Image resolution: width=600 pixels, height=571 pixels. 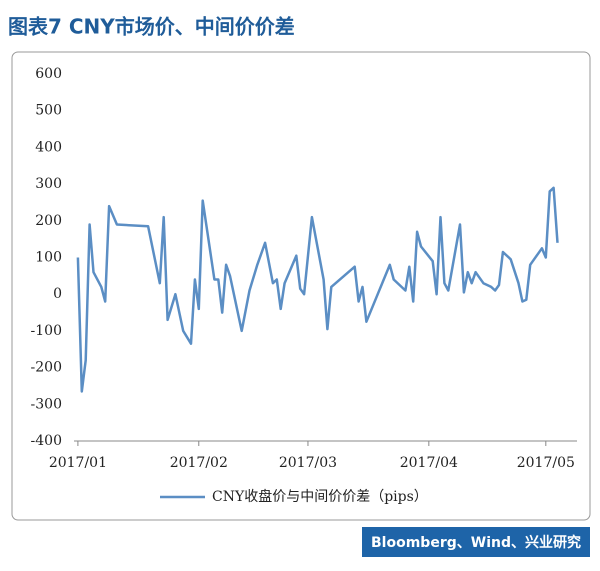 What do you see at coordinates (48, 74) in the screenshot?
I see `y-tick-label: 600` at bounding box center [48, 74].